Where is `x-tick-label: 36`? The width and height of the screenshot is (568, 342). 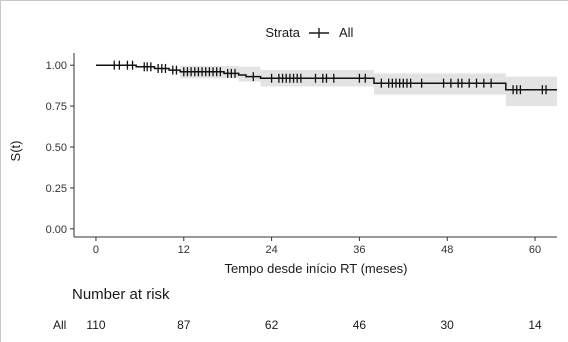
x-tick-label: 36 is located at coordinates (359, 250).